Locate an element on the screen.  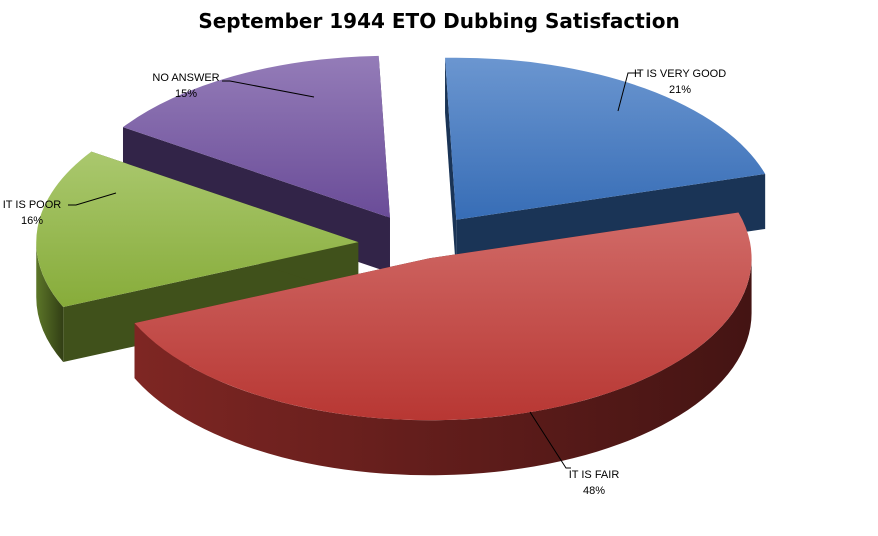
data-label-category: IT IS VERY GOOD is located at coordinates (680, 74).